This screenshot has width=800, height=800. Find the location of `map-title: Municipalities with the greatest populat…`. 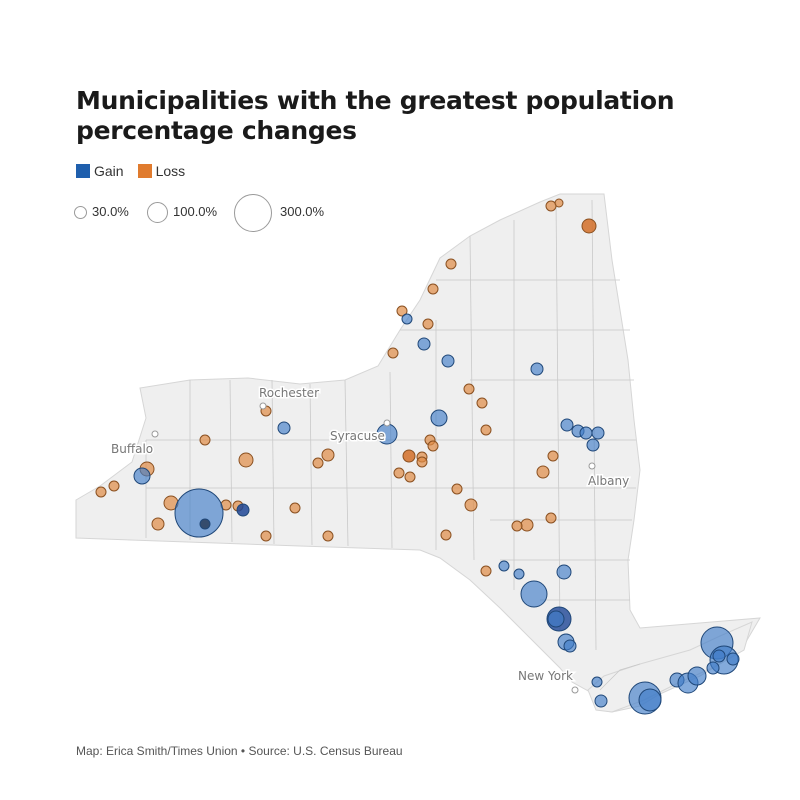

map-title: Municipalities with the greatest populat… is located at coordinates (375, 115).